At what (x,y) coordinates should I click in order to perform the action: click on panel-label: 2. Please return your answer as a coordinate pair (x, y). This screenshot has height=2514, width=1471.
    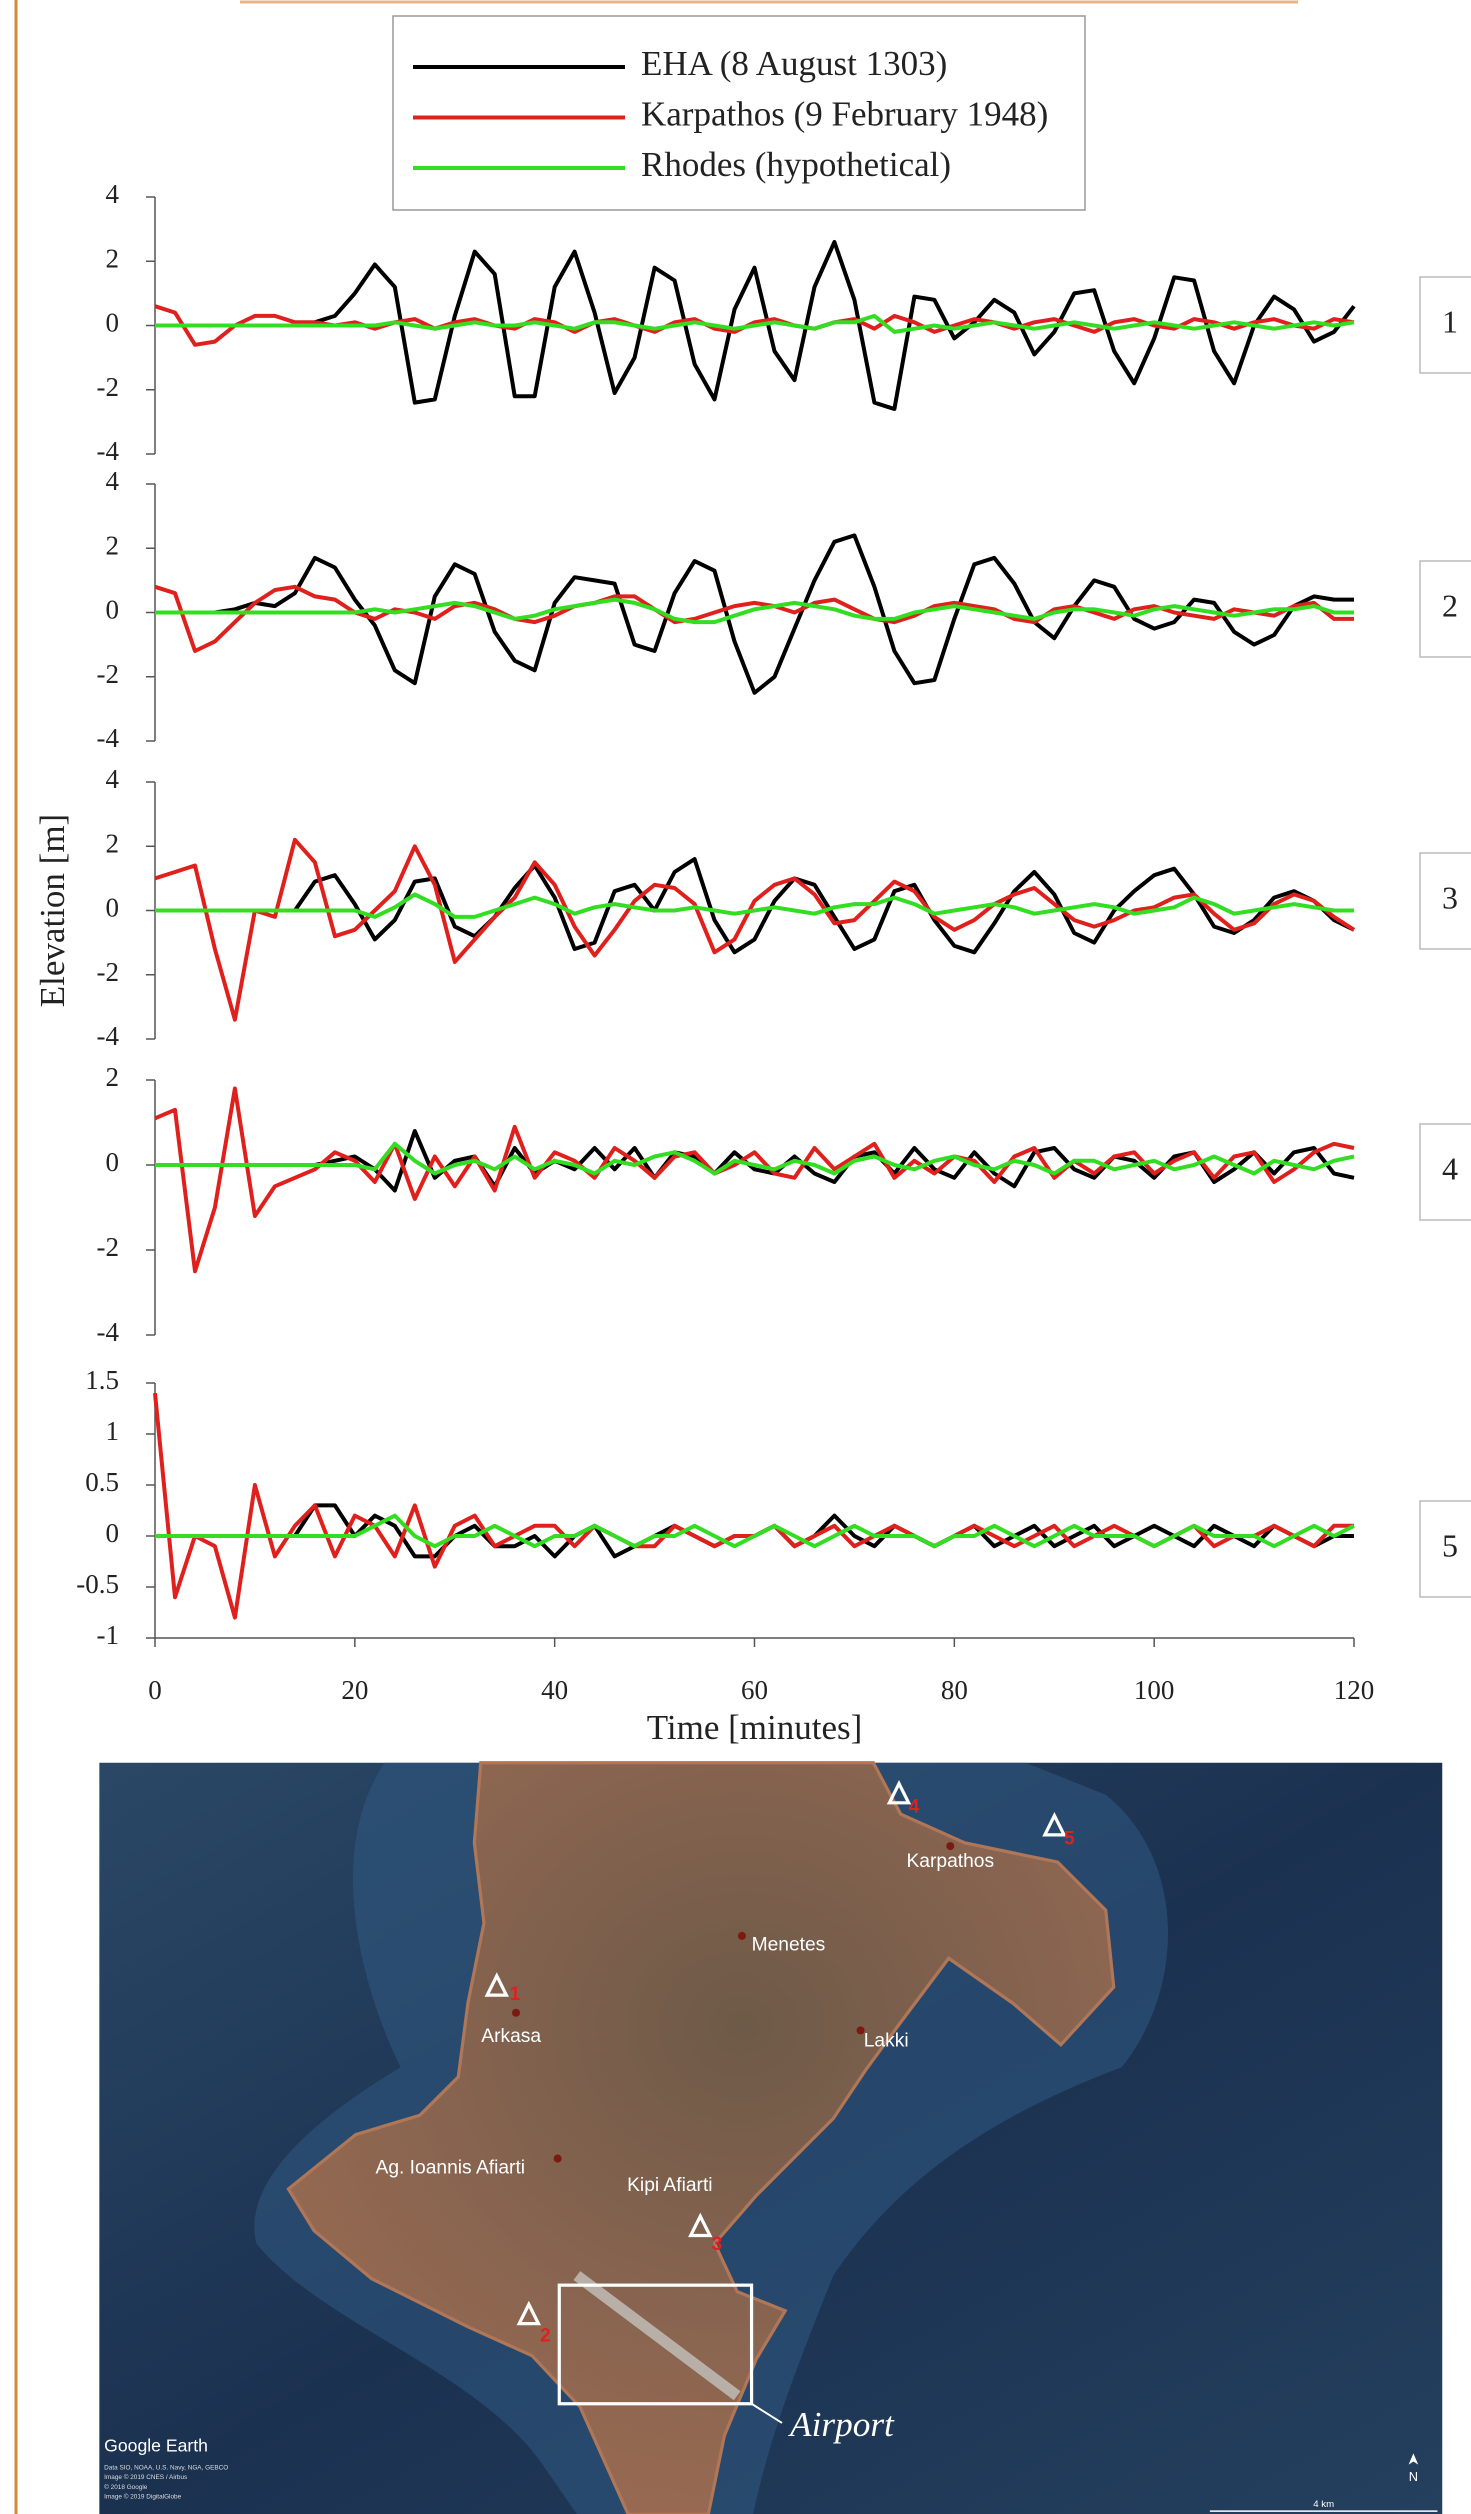
    Looking at the image, I should click on (1450, 605).